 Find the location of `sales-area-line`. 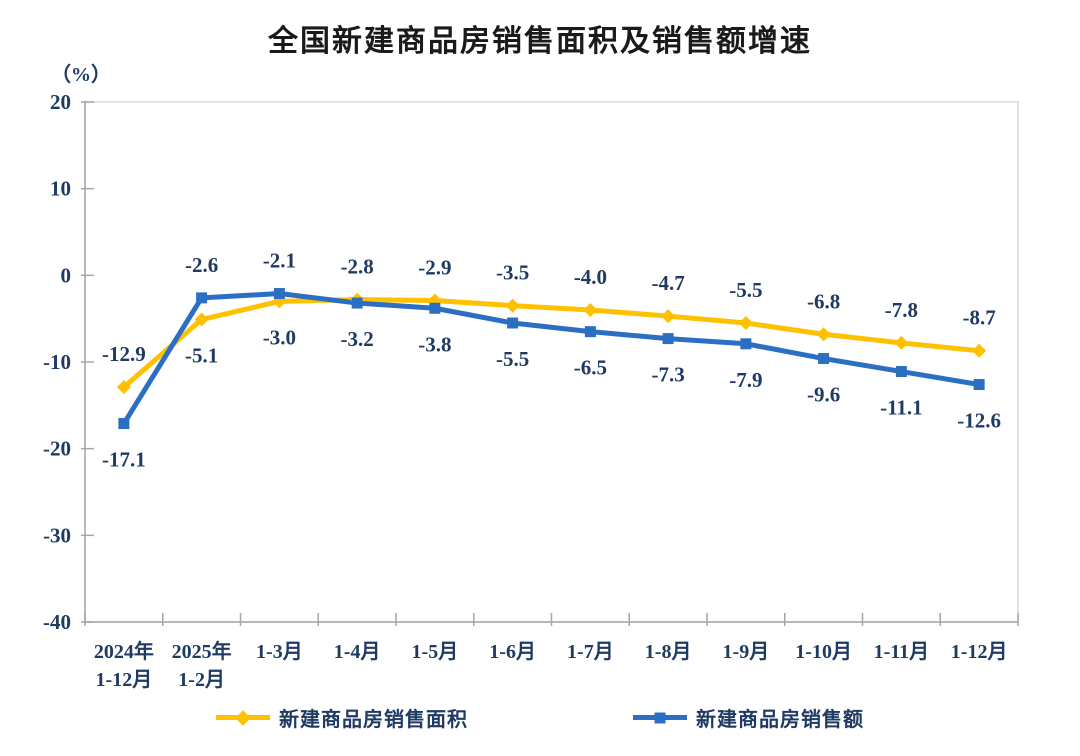

sales-area-line is located at coordinates (551, 343).